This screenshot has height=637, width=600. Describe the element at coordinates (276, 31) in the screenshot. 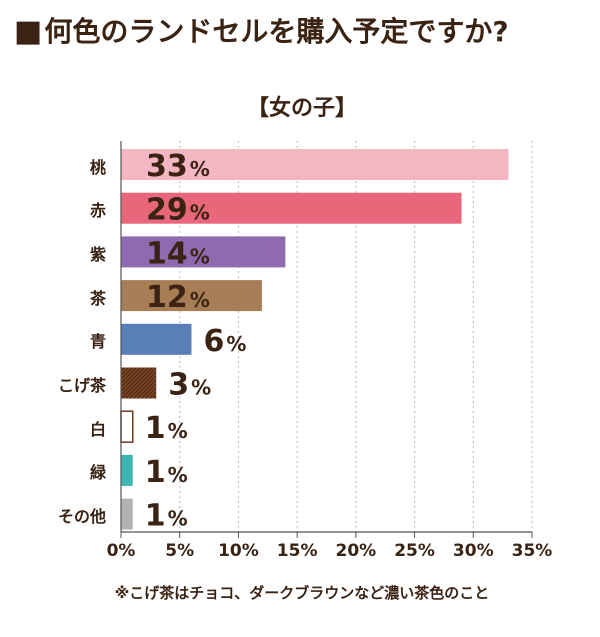

I see `chart-title: 何色のランドセルを購入予定ですか?` at that location.